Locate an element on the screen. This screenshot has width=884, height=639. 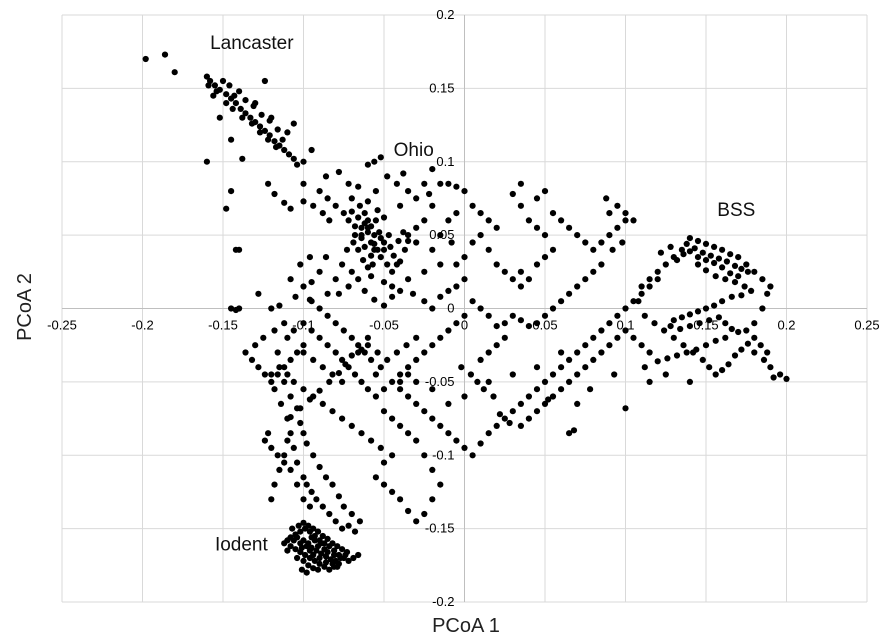
y-tick-label: 0.2 is located at coordinates (445, 14).